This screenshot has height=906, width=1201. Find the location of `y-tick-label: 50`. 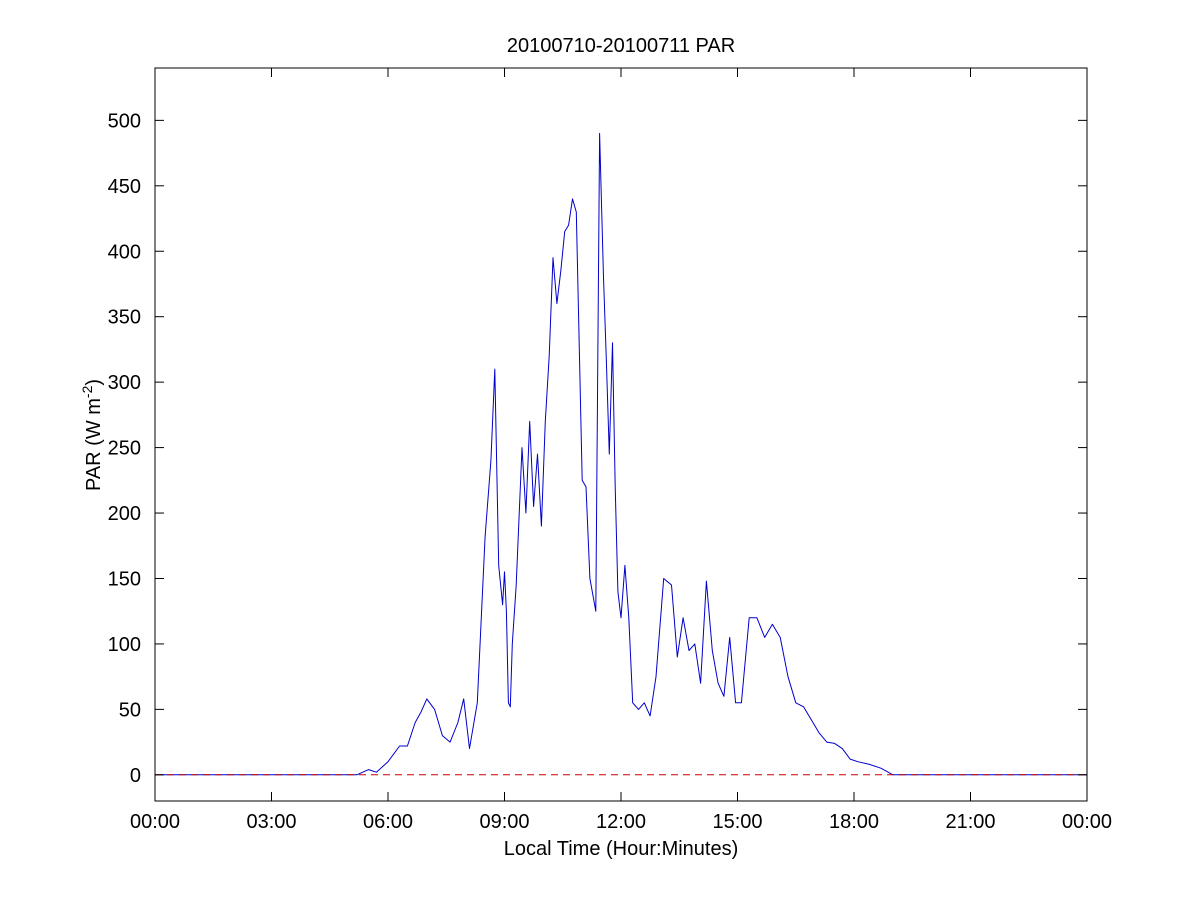

y-tick-label: 50 is located at coordinates (130, 710).